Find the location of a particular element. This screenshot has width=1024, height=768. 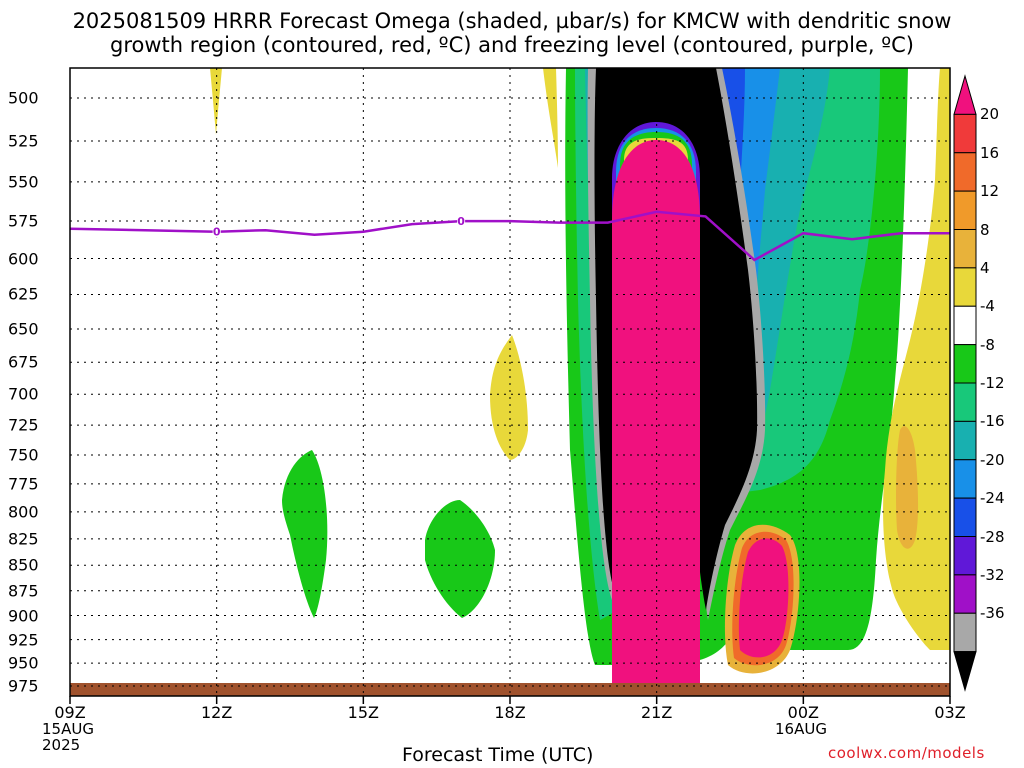

colorbar-tick-label: -20 is located at coordinates (992, 459).